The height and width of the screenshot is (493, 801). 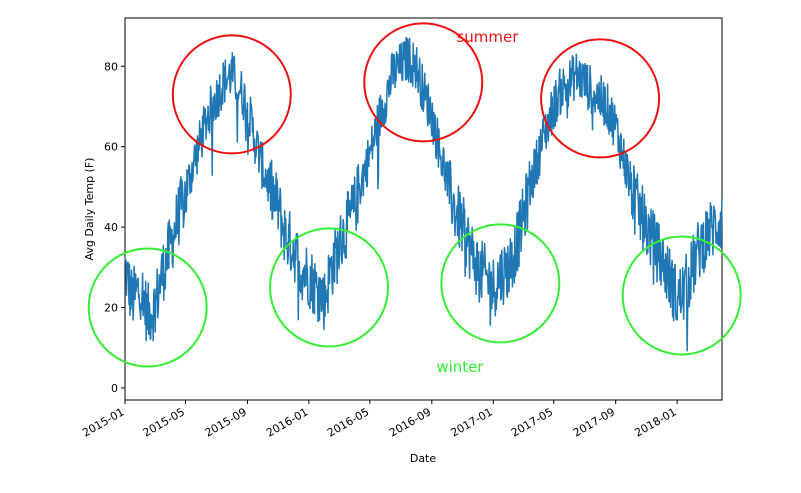 I want to click on x-tick-label: 2016-09, so click(x=410, y=422).